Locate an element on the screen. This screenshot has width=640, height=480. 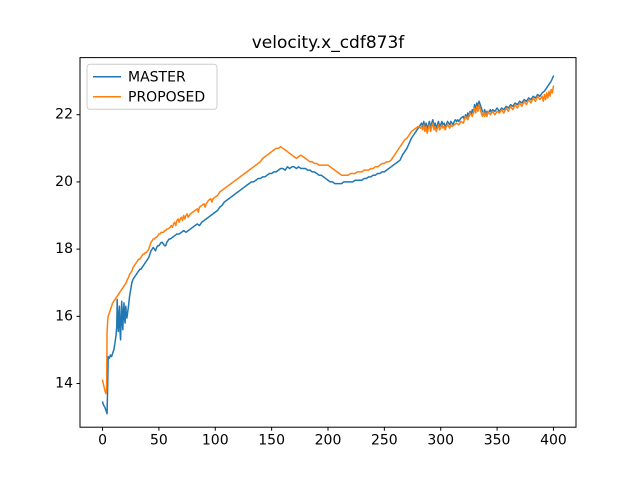
x-tick-label: 0 is located at coordinates (102, 440).